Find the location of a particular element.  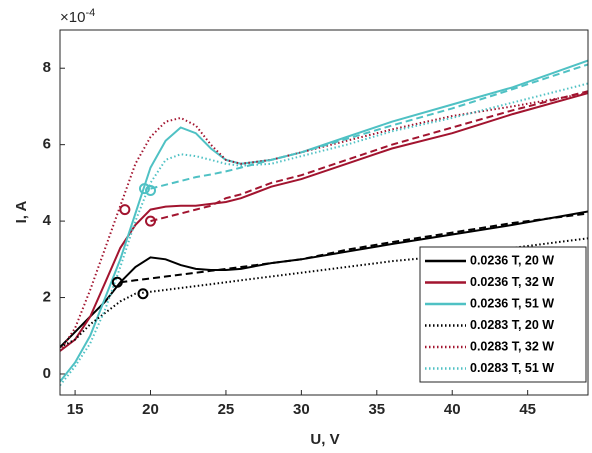

series-line is located at coordinates (354, 248).